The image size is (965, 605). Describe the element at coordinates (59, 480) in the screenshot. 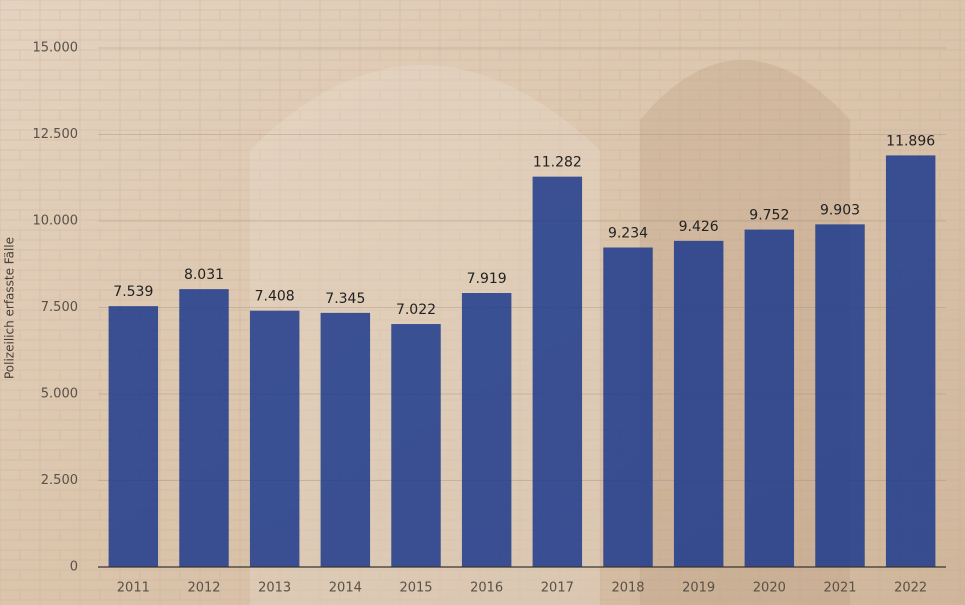

I see `y-tick-label: 2.500` at that location.